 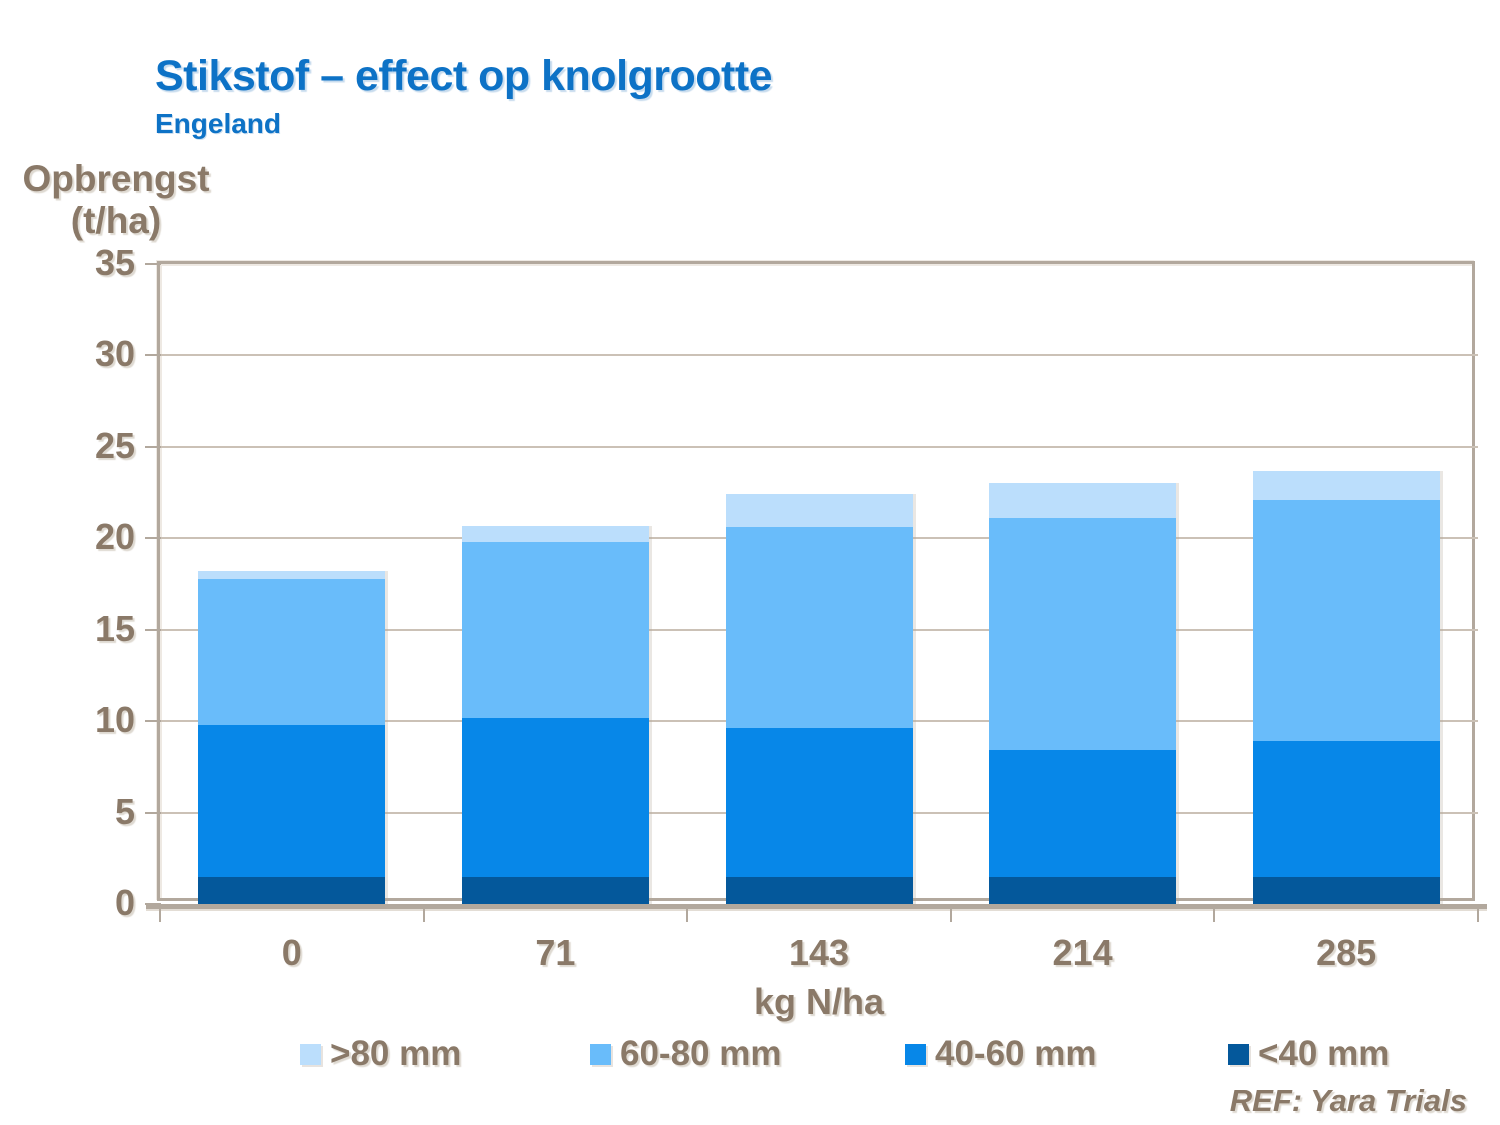 What do you see at coordinates (124, 811) in the screenshot?
I see `y-tick-label-5: 5` at bounding box center [124, 811].